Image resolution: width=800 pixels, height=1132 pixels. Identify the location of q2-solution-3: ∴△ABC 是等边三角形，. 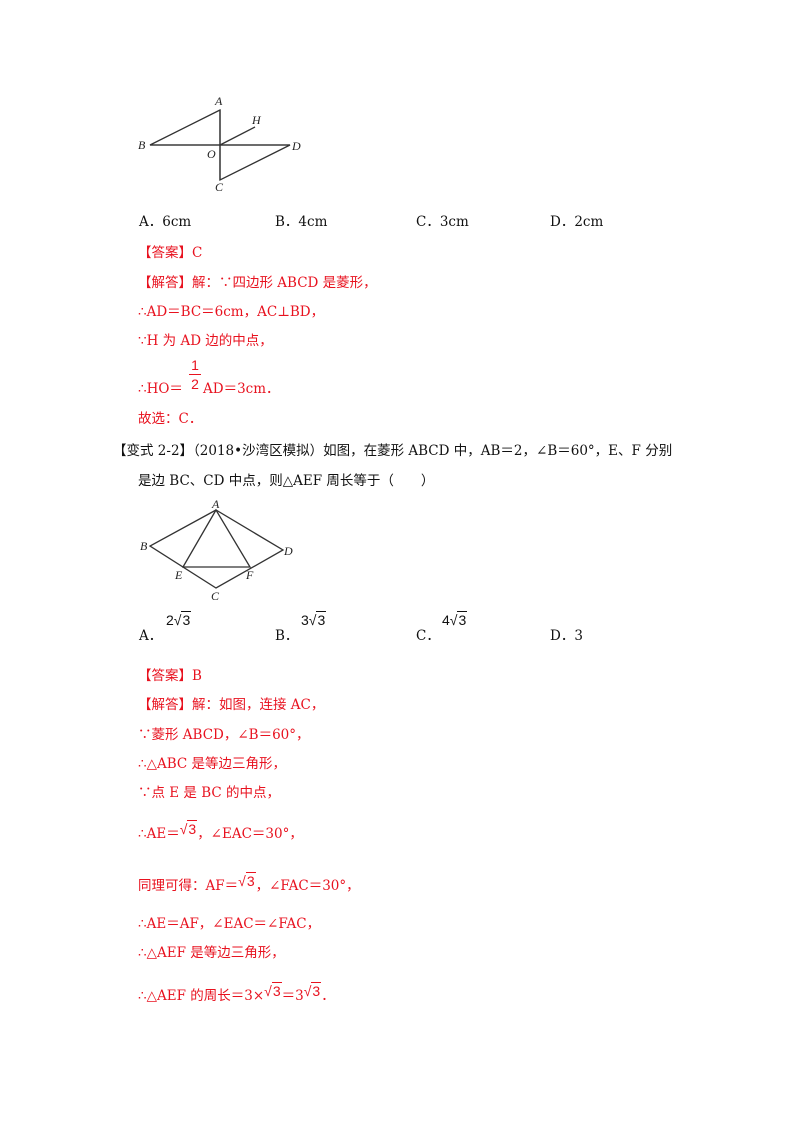
(212, 764).